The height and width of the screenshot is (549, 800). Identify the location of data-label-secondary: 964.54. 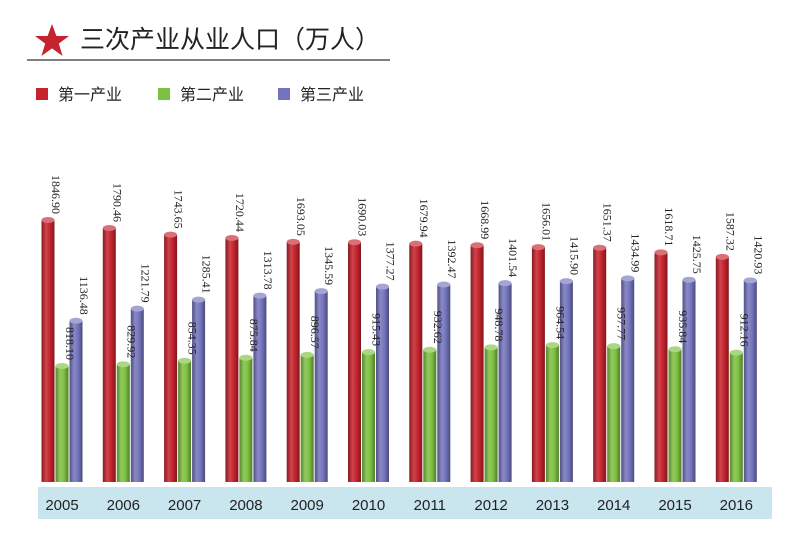
(560, 322).